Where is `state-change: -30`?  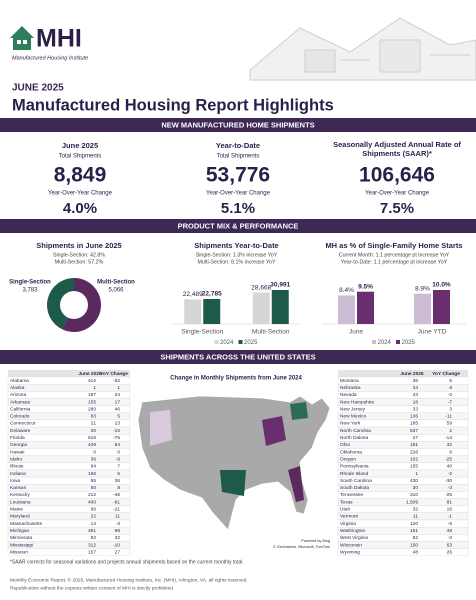
state-change: -30 is located at coordinates (448, 481).